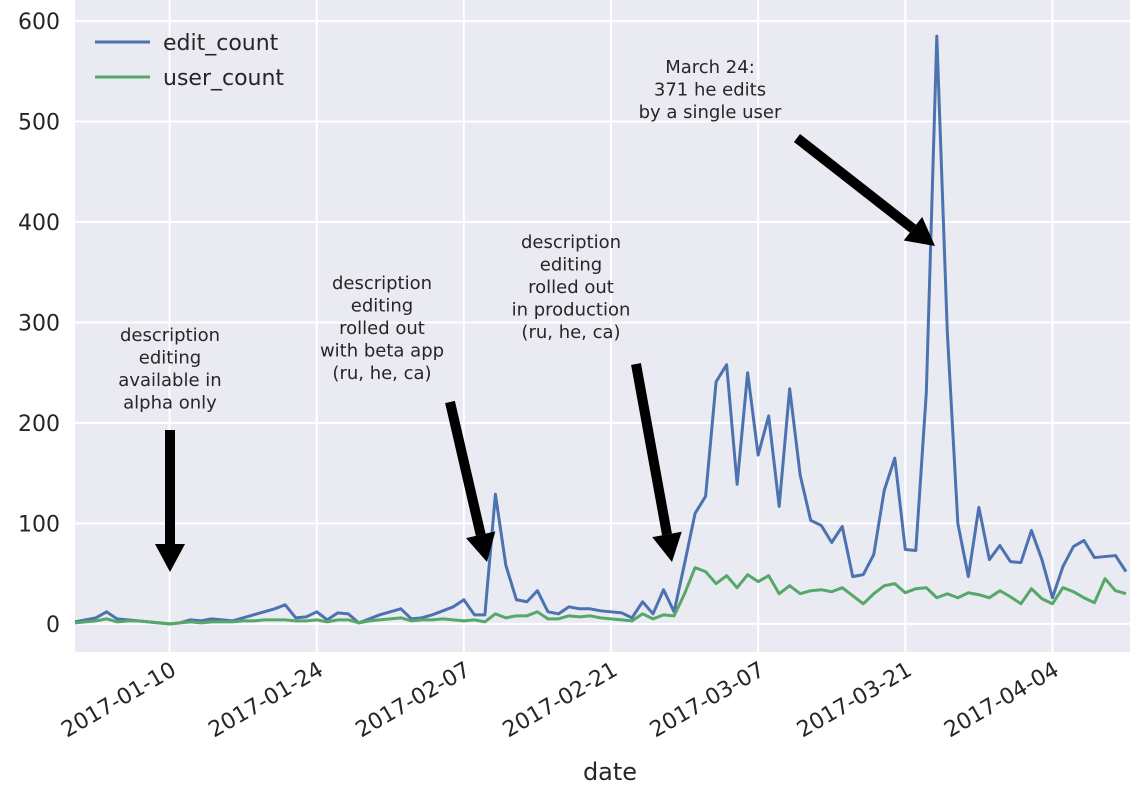 The height and width of the screenshot is (796, 1130). Describe the element at coordinates (39, 424) in the screenshot. I see `y-tick-label: 200` at that location.